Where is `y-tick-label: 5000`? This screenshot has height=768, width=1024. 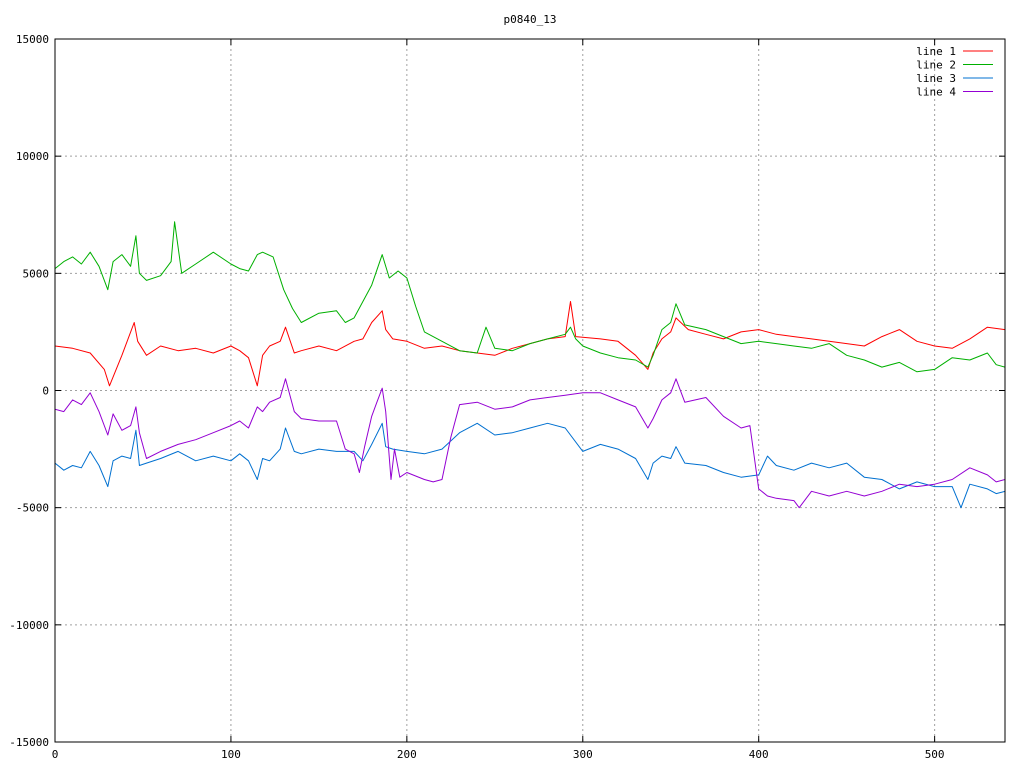 y-tick-label: 5000 is located at coordinates (36, 273).